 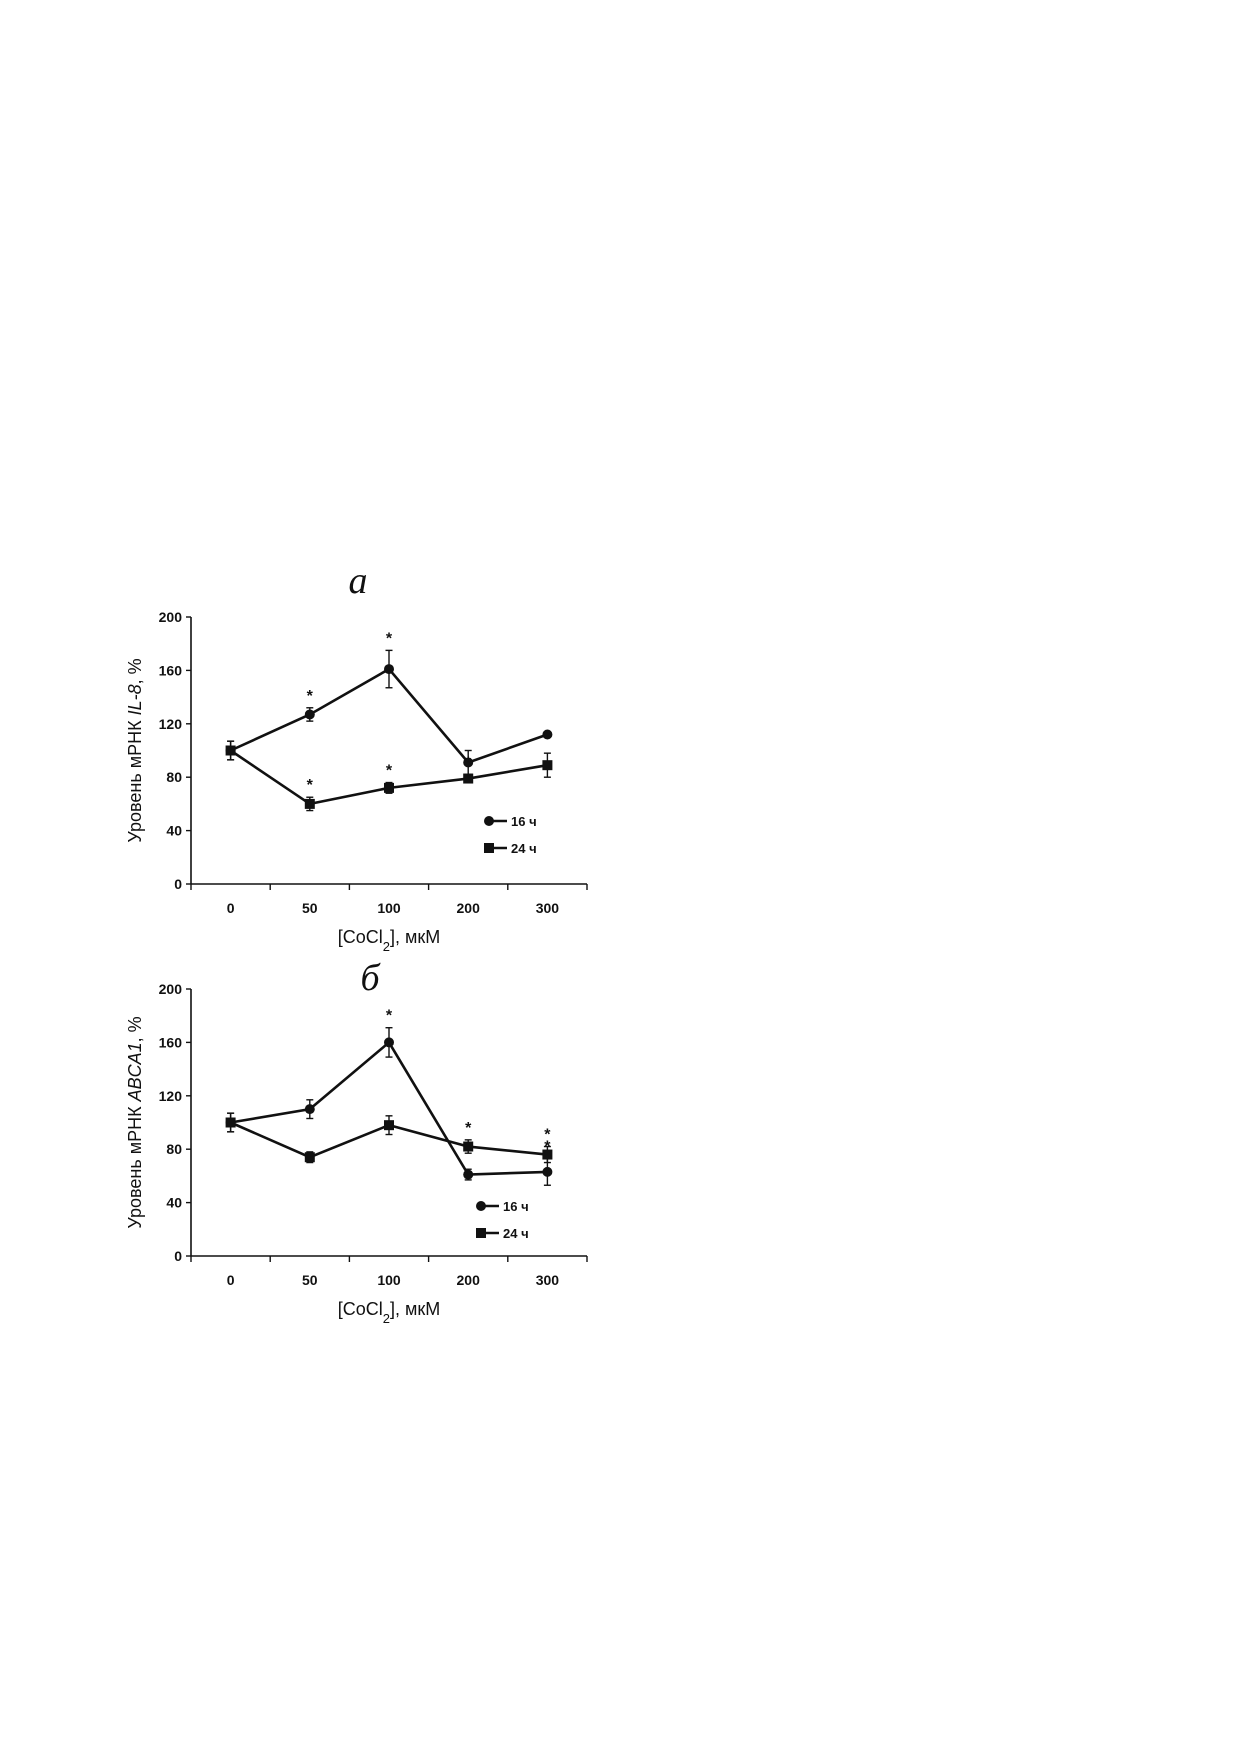 What do you see at coordinates (135, 699) in the screenshot?
I see `y-axis-title-gene: IL-8` at bounding box center [135, 699].